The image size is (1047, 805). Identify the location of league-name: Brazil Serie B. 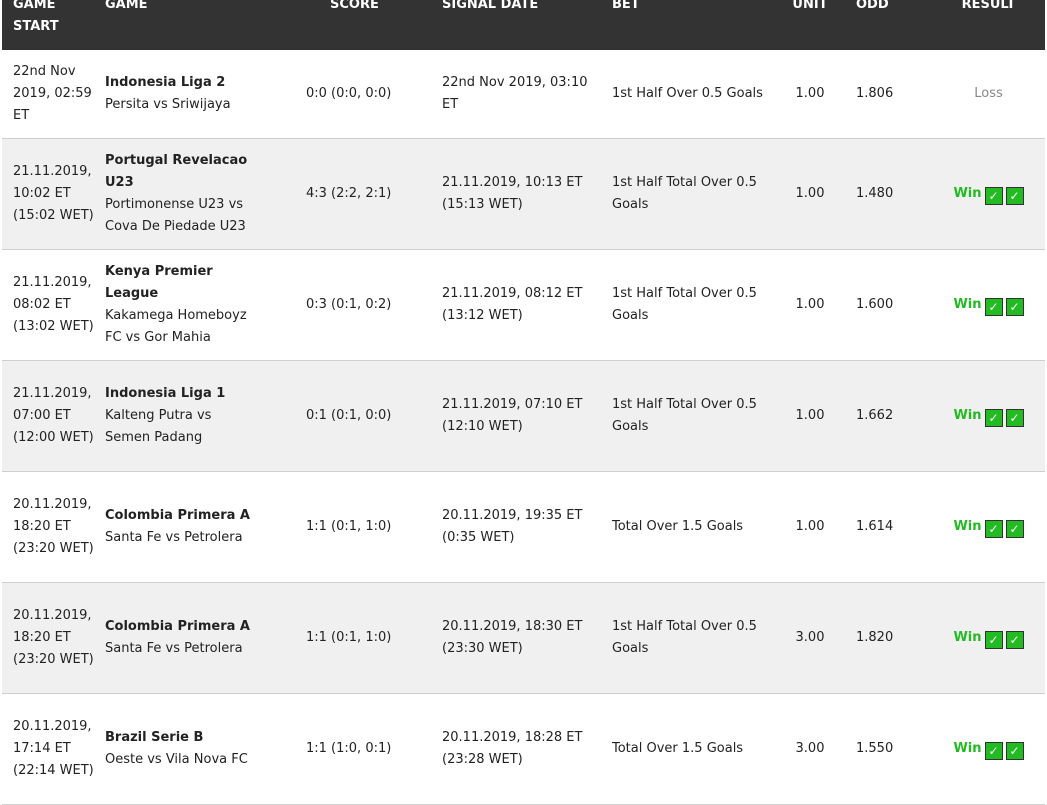
(154, 737).